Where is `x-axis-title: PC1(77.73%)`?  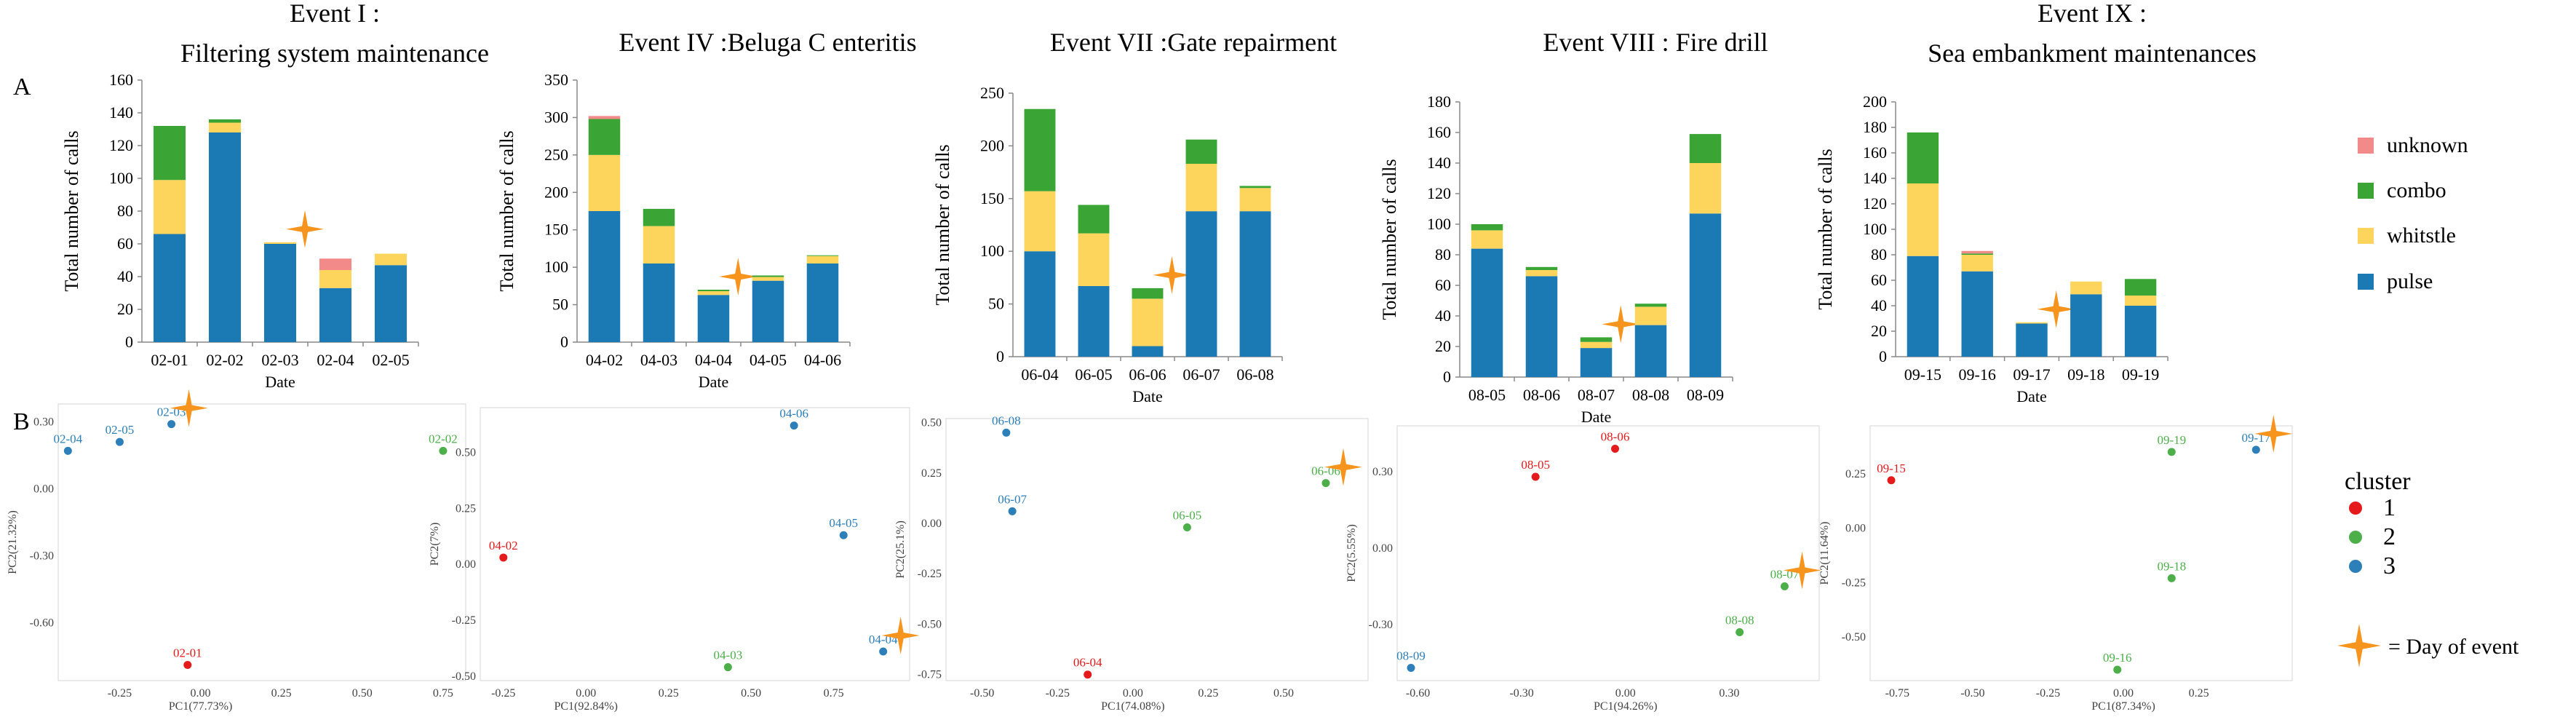 x-axis-title: PC1(77.73%) is located at coordinates (201, 706).